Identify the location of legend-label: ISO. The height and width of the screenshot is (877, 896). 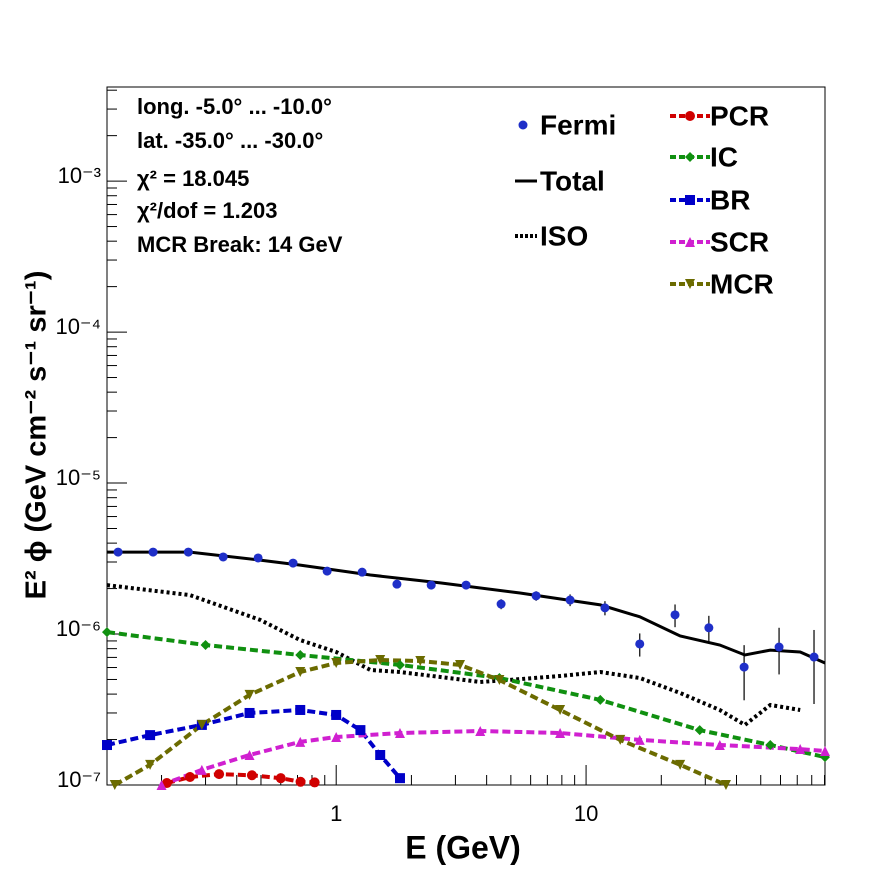
(564, 235).